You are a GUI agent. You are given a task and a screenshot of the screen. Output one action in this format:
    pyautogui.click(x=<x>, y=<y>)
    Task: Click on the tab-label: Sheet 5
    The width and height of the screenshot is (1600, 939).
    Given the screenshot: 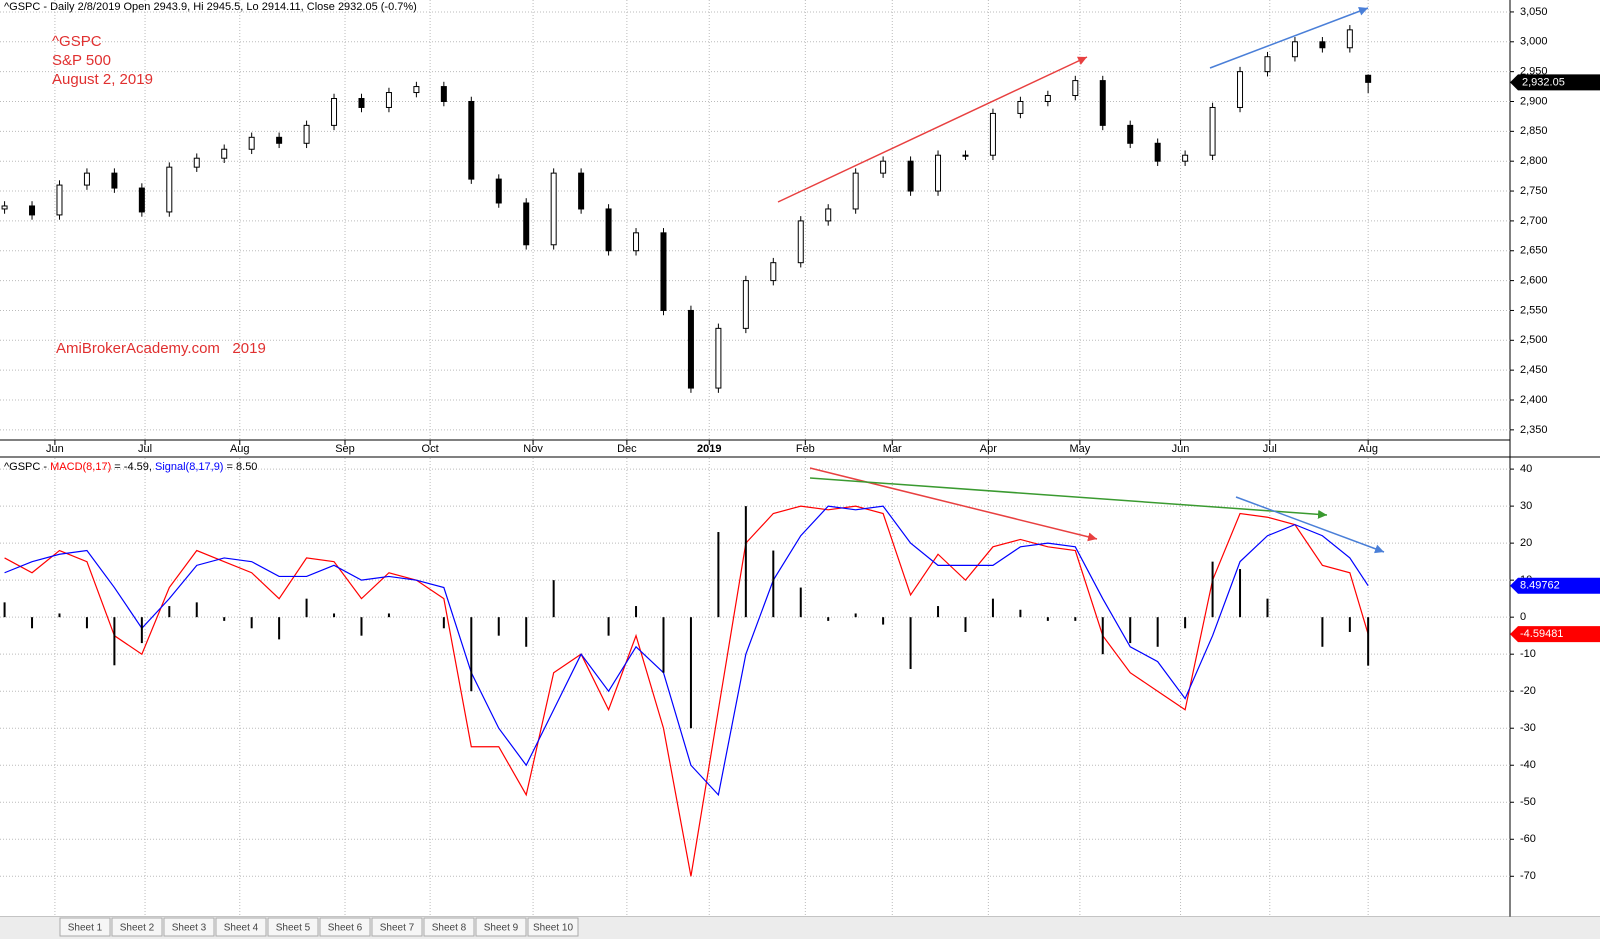 What is the action you would take?
    pyautogui.click(x=293, y=928)
    